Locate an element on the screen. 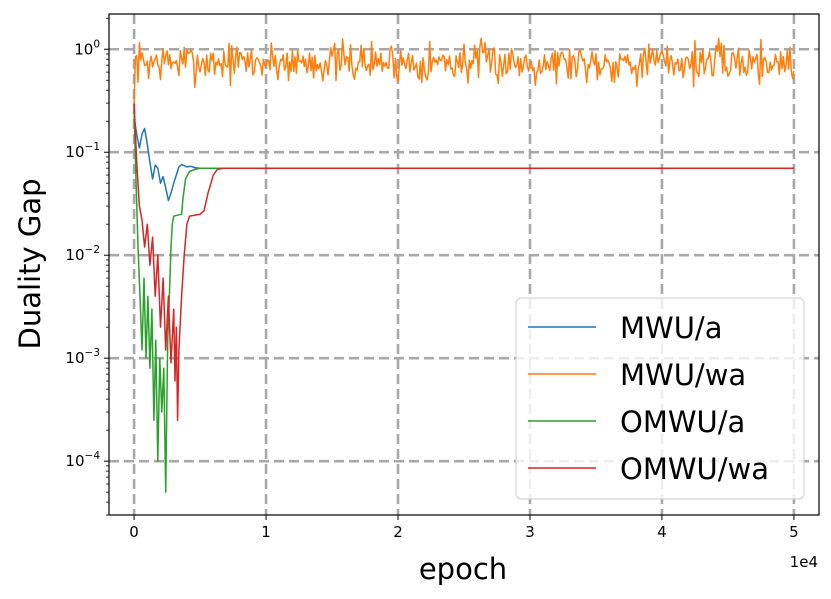  legend-label: OMWU/a is located at coordinates (682, 422).